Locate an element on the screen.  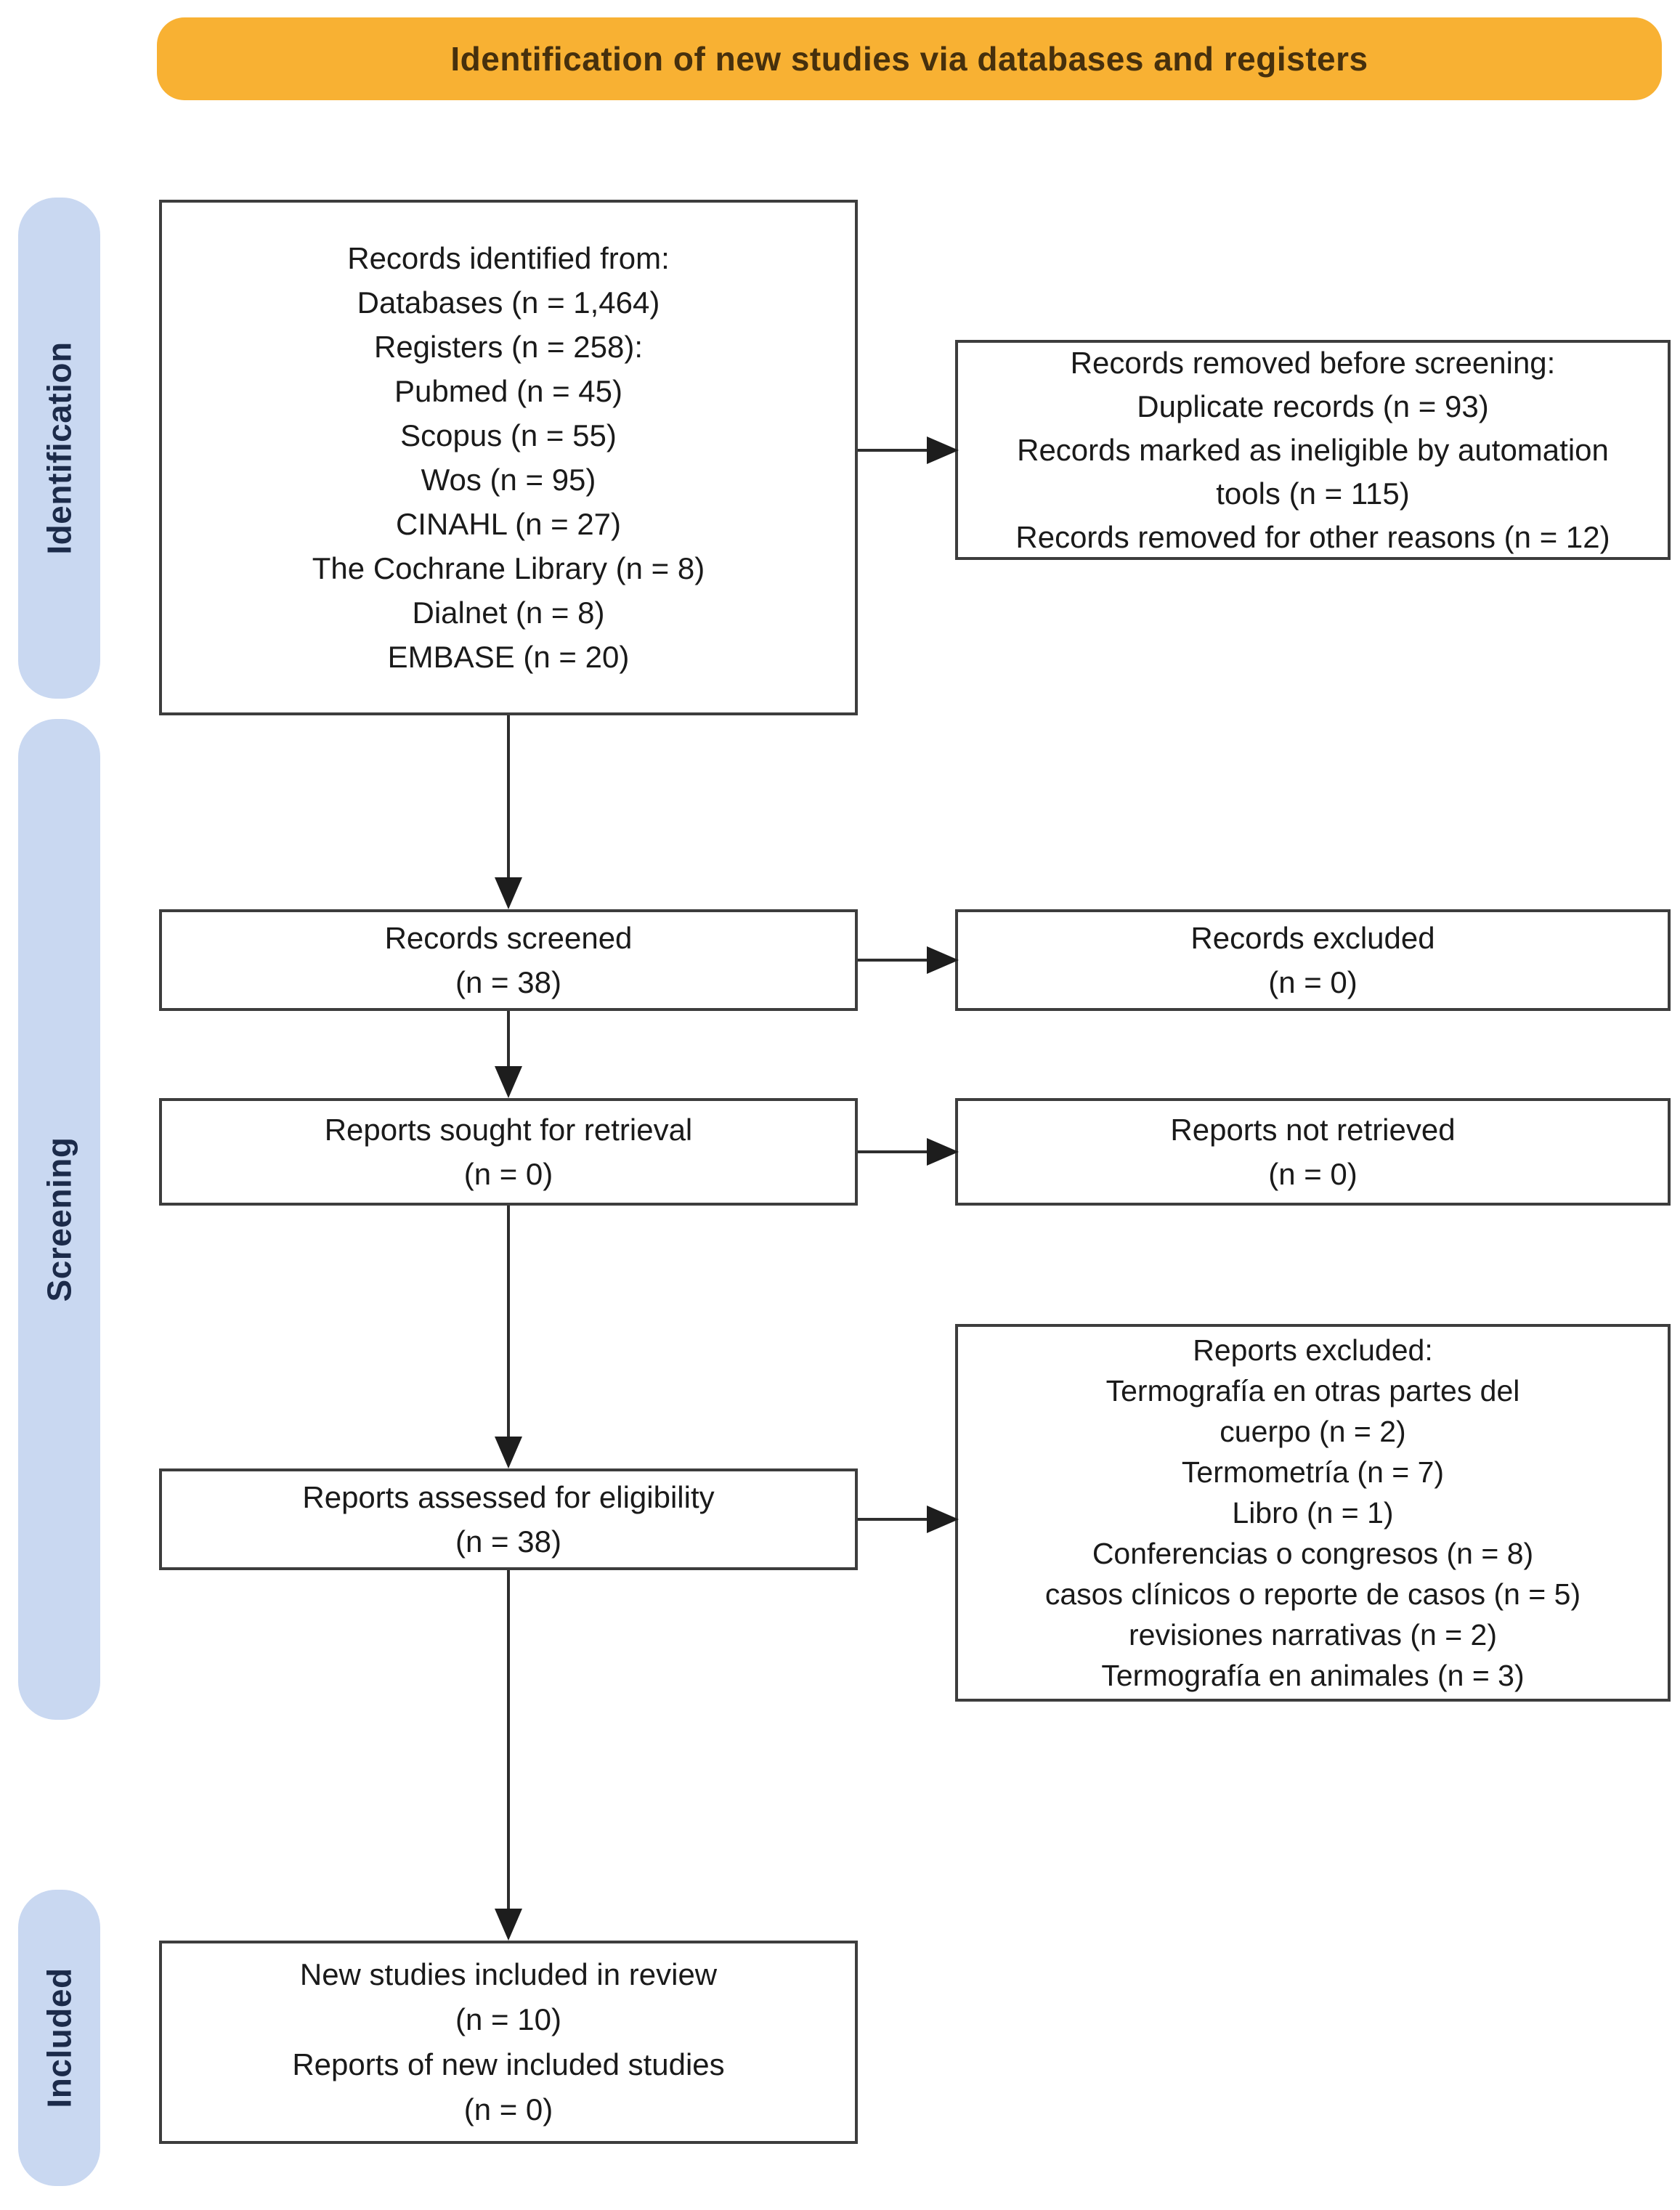
box-text-line: Duplicate records (n = 93) is located at coordinates (1313, 406).